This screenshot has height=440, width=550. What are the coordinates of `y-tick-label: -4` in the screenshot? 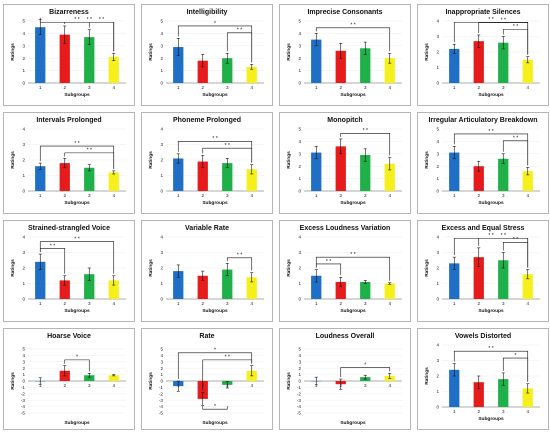 It's located at (23, 406).